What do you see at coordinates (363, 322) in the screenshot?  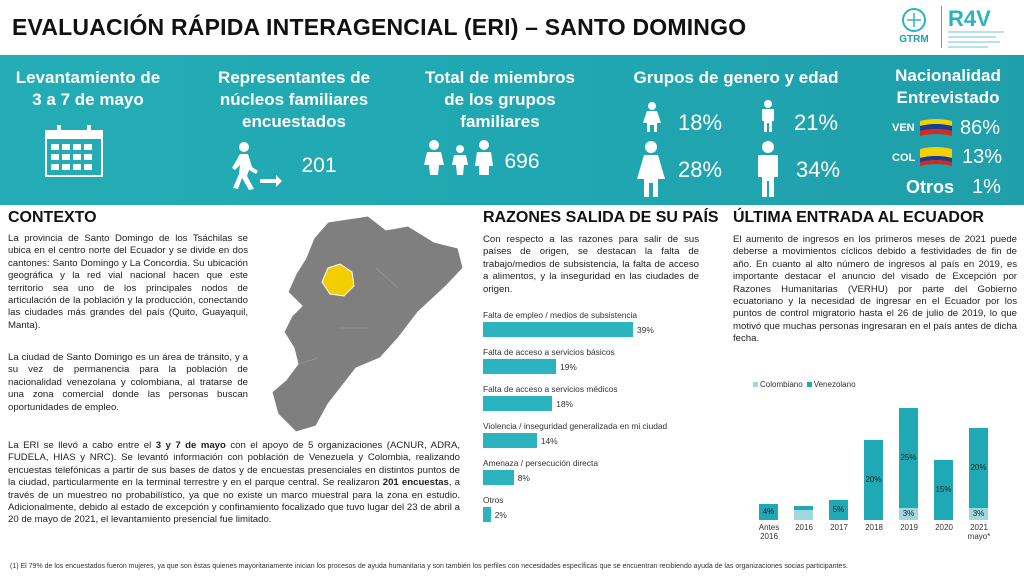 I see `ecuador-map` at bounding box center [363, 322].